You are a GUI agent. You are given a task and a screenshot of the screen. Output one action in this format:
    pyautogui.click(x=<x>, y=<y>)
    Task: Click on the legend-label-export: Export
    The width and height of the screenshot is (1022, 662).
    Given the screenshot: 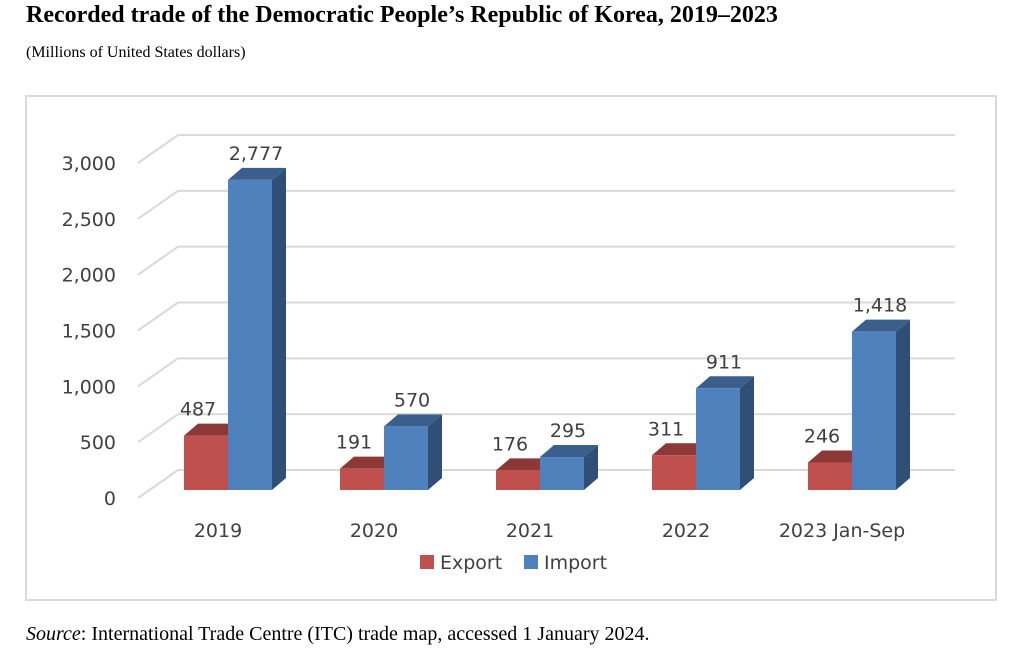 What is the action you would take?
    pyautogui.click(x=471, y=563)
    